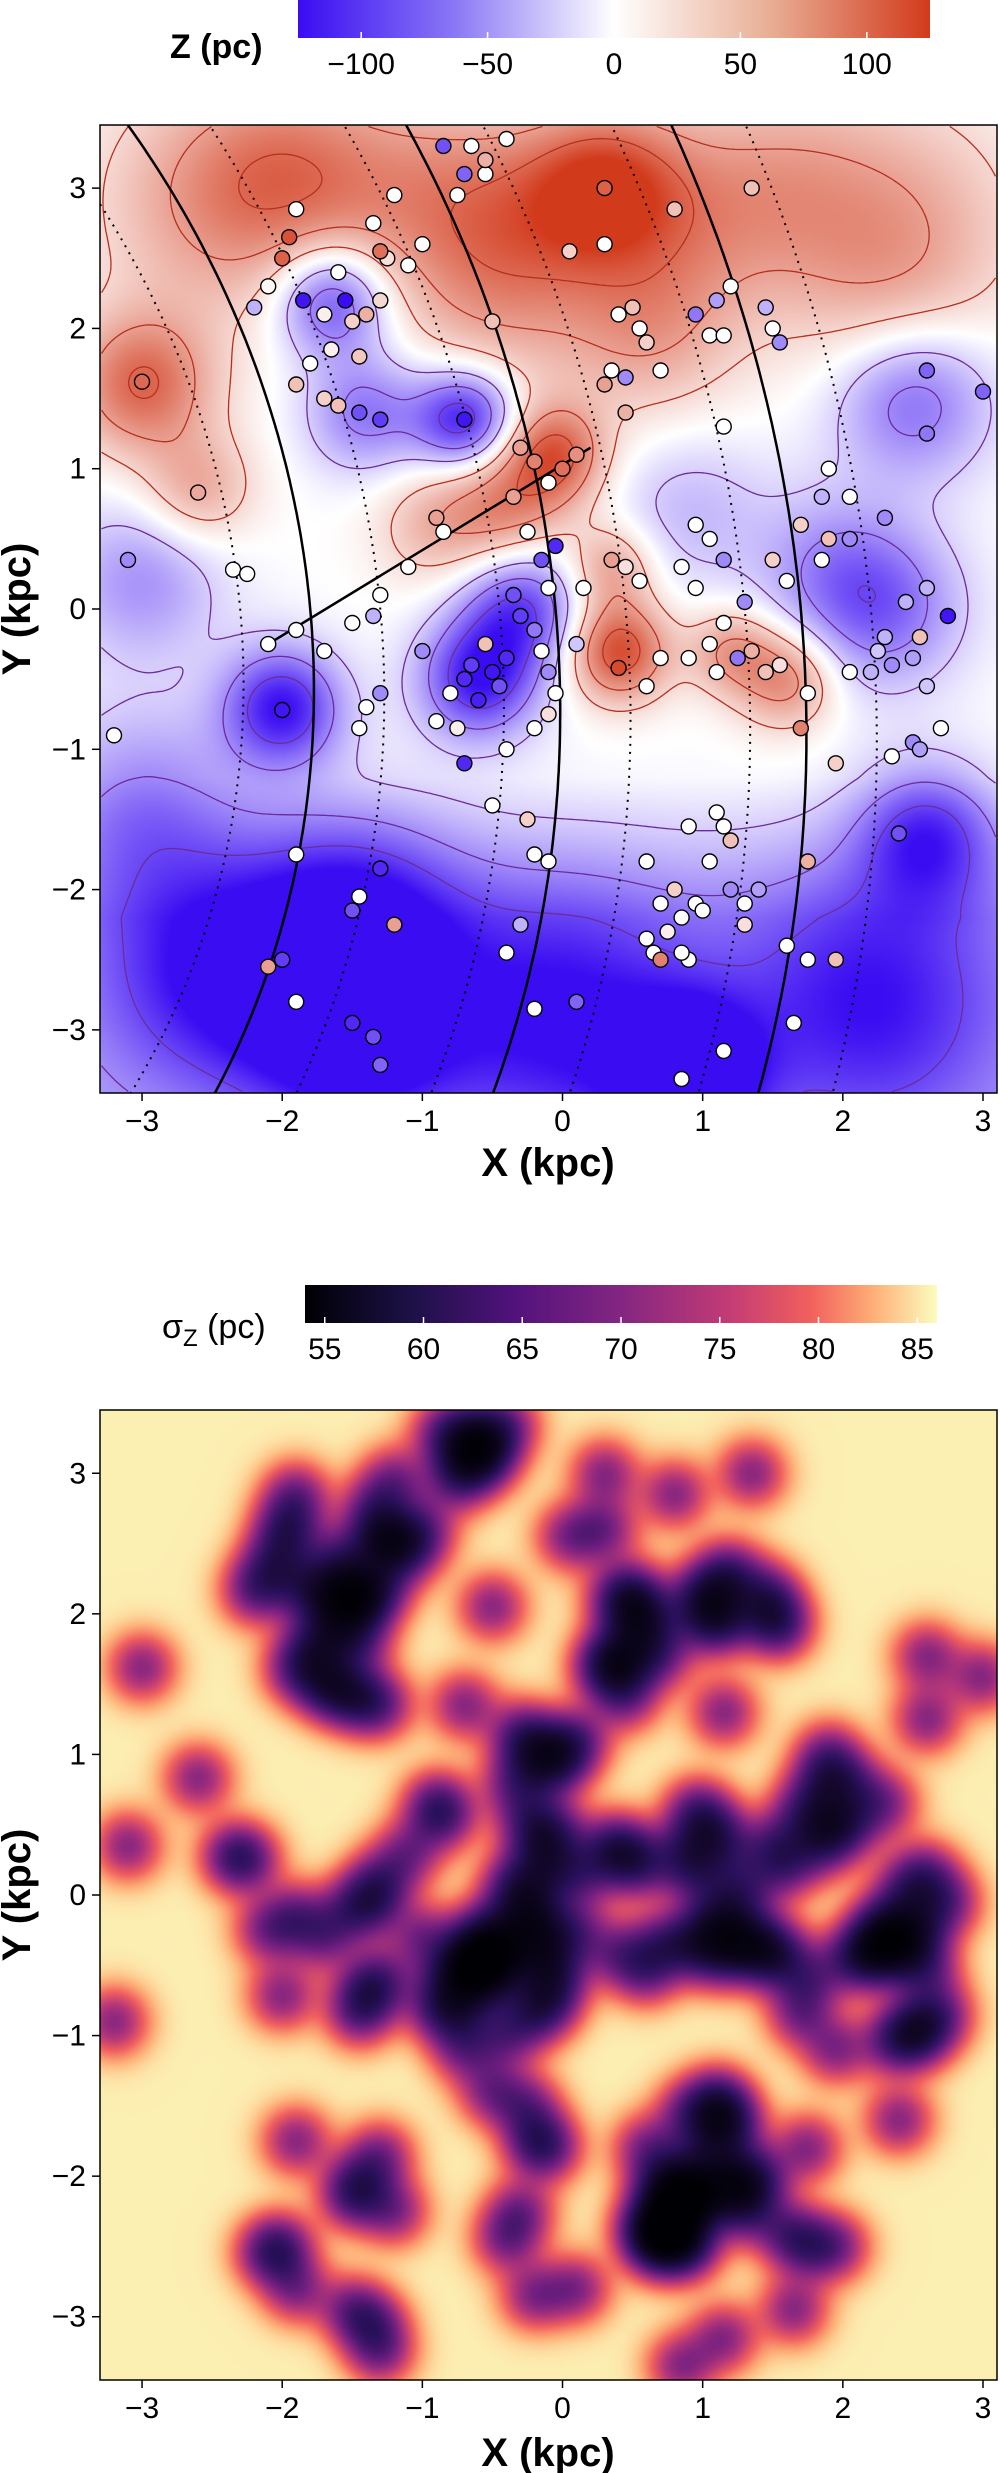 Image resolution: width=1000 pixels, height=2473 pixels. I want to click on z-y-tick-label: 0, so click(77, 609).